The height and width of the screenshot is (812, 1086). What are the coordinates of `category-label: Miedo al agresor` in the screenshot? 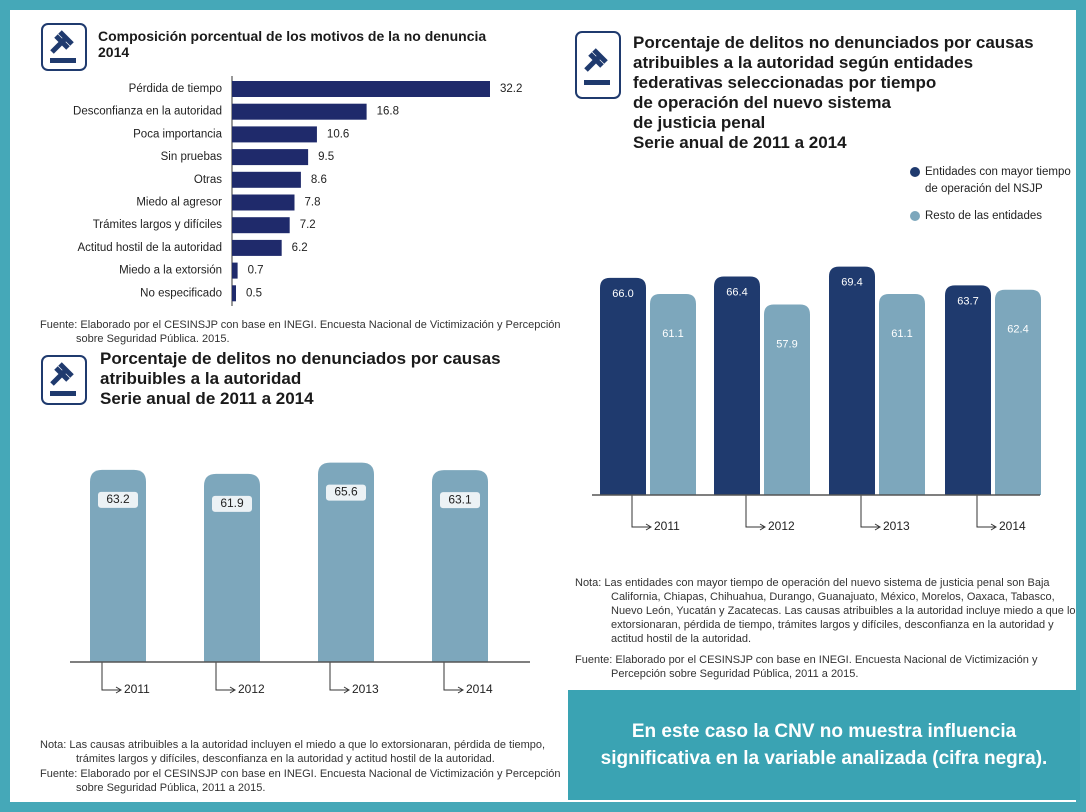 It's located at (179, 203).